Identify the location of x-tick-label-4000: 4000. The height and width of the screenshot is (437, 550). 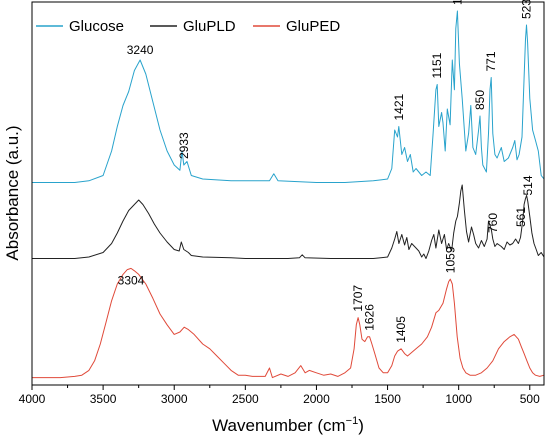
(32, 399).